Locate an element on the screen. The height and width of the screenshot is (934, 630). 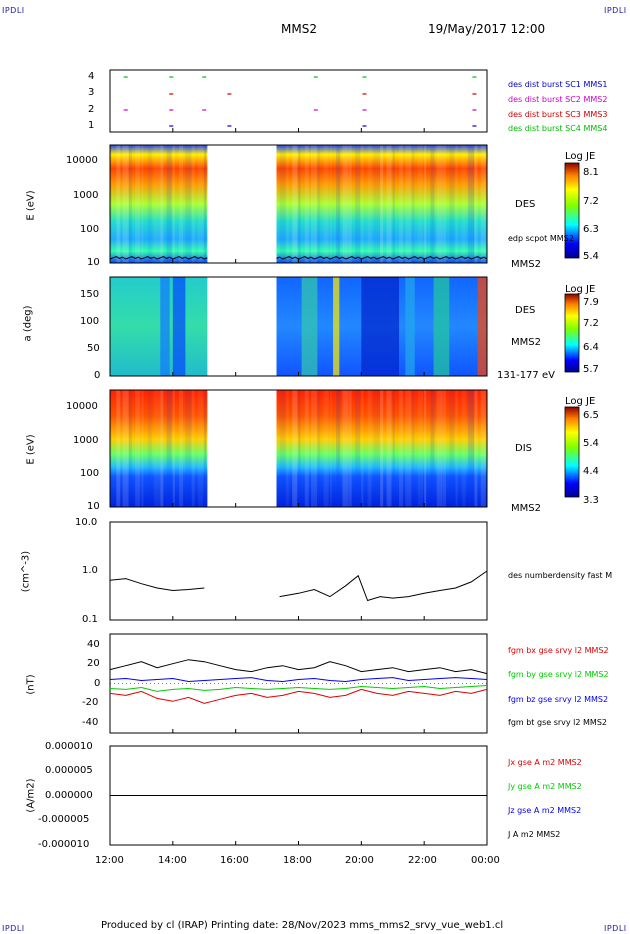
corner-label-bottom-left: IPDLI is located at coordinates (13, 928).